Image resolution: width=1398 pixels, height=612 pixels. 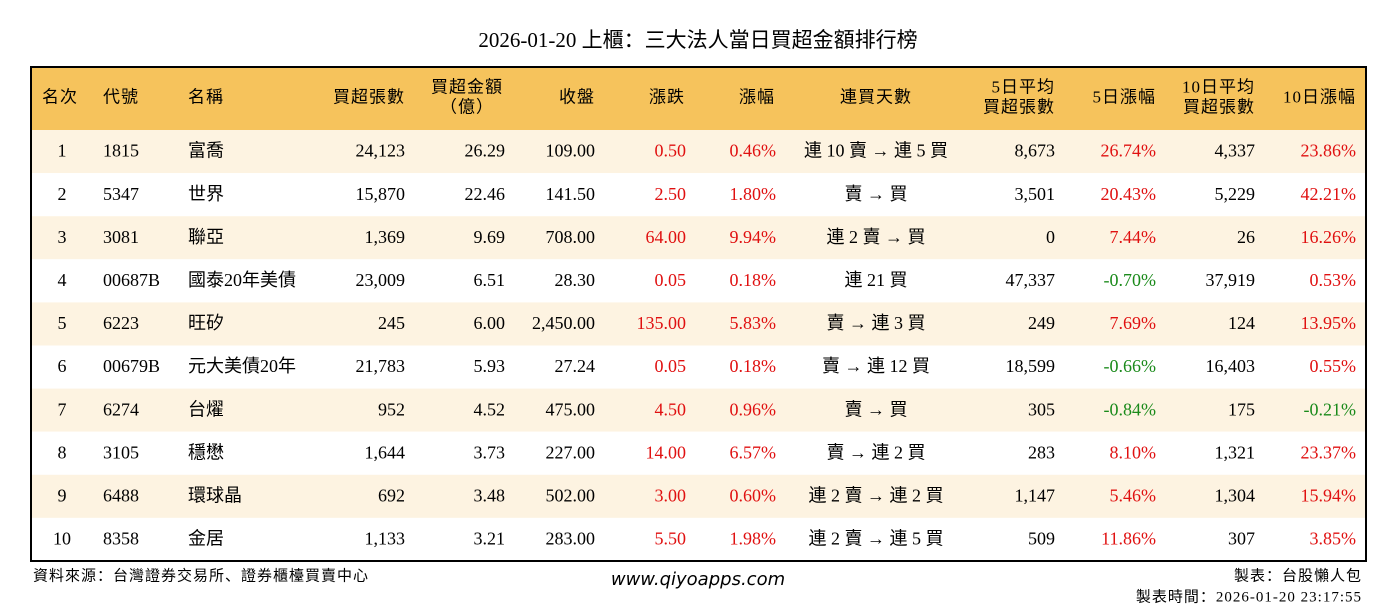 What do you see at coordinates (753, 452) in the screenshot?
I see `cell: 6.57%` at bounding box center [753, 452].